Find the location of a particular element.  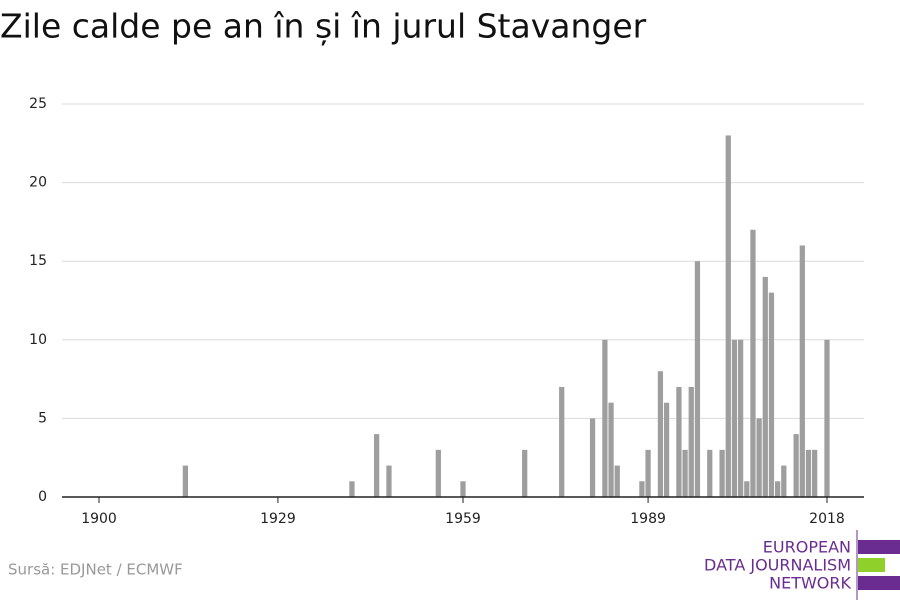

x-tick-label: 1900 is located at coordinates (99, 519).